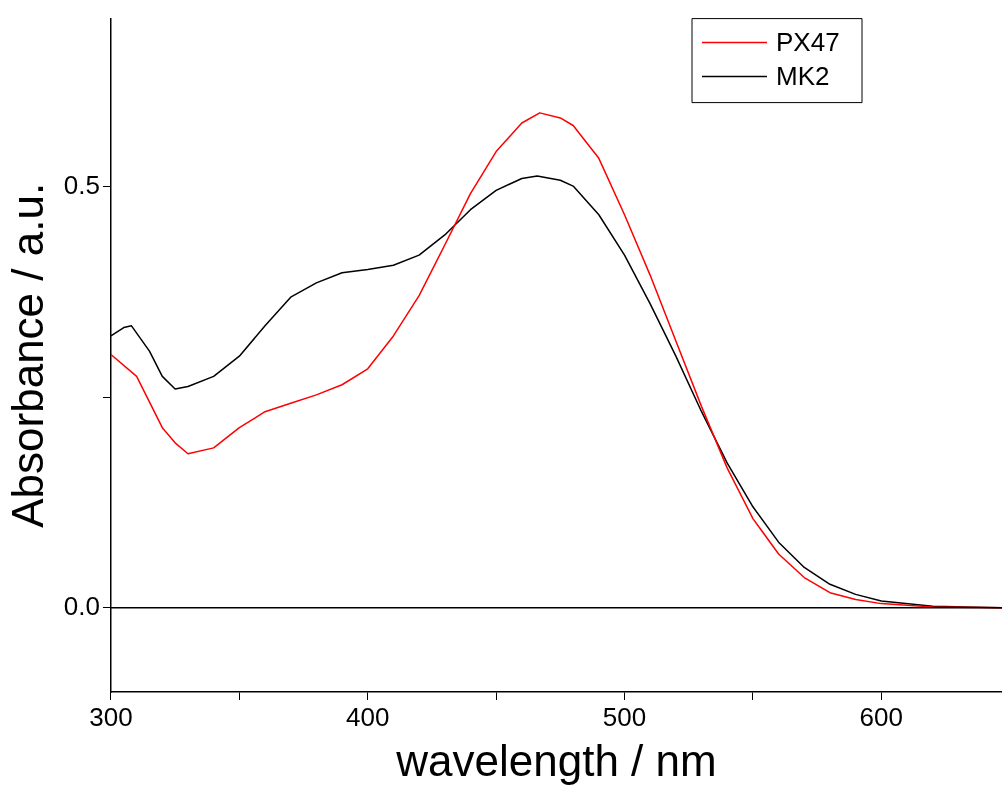 This screenshot has width=1002, height=794. Describe the element at coordinates (808, 41) in the screenshot. I see `legend-label: PX47` at that location.